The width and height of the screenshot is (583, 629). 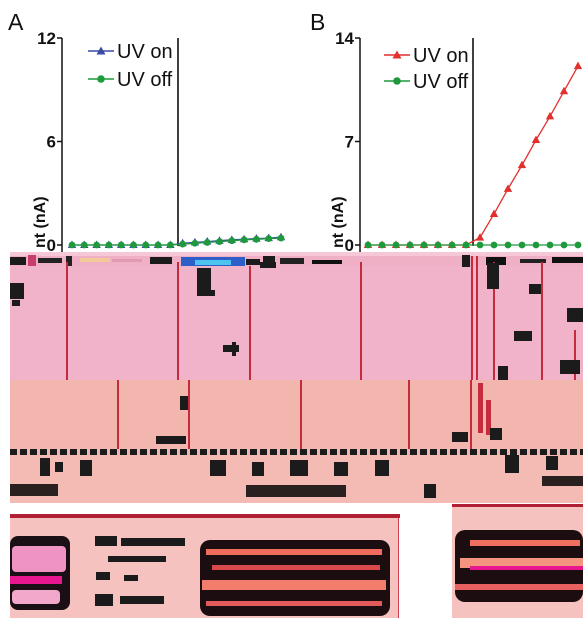 I want to click on panel-a-uv-off-line, so click(x=177, y=241).